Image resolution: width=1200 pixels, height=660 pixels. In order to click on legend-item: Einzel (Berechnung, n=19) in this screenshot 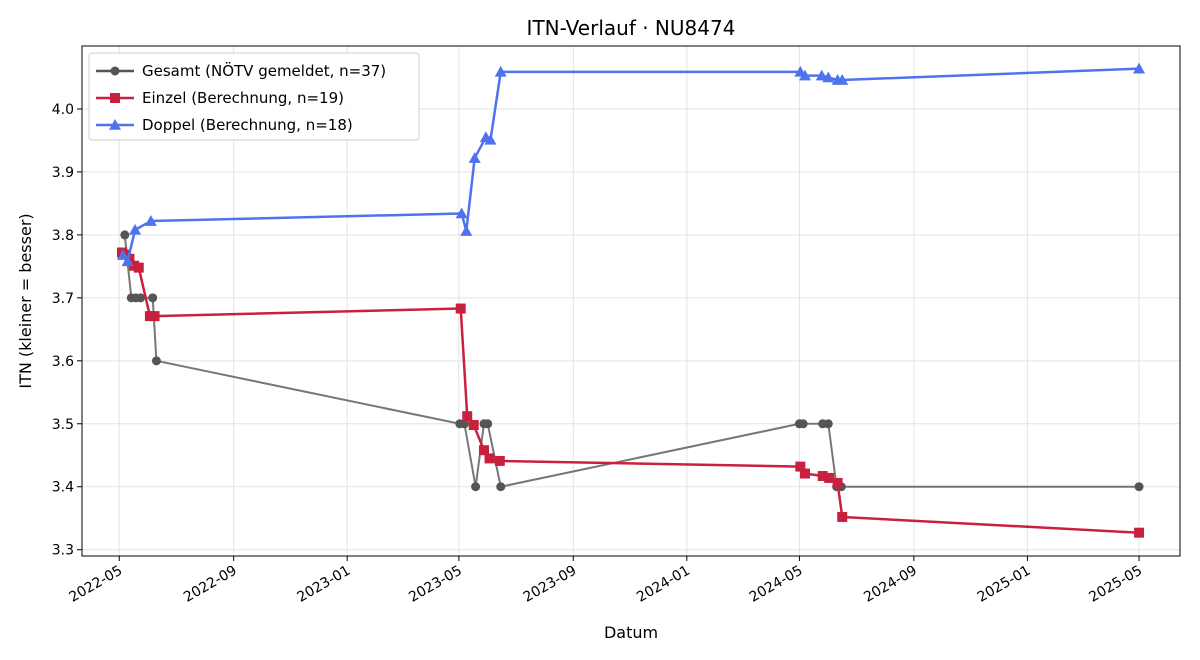, I will do `click(220, 98)`.